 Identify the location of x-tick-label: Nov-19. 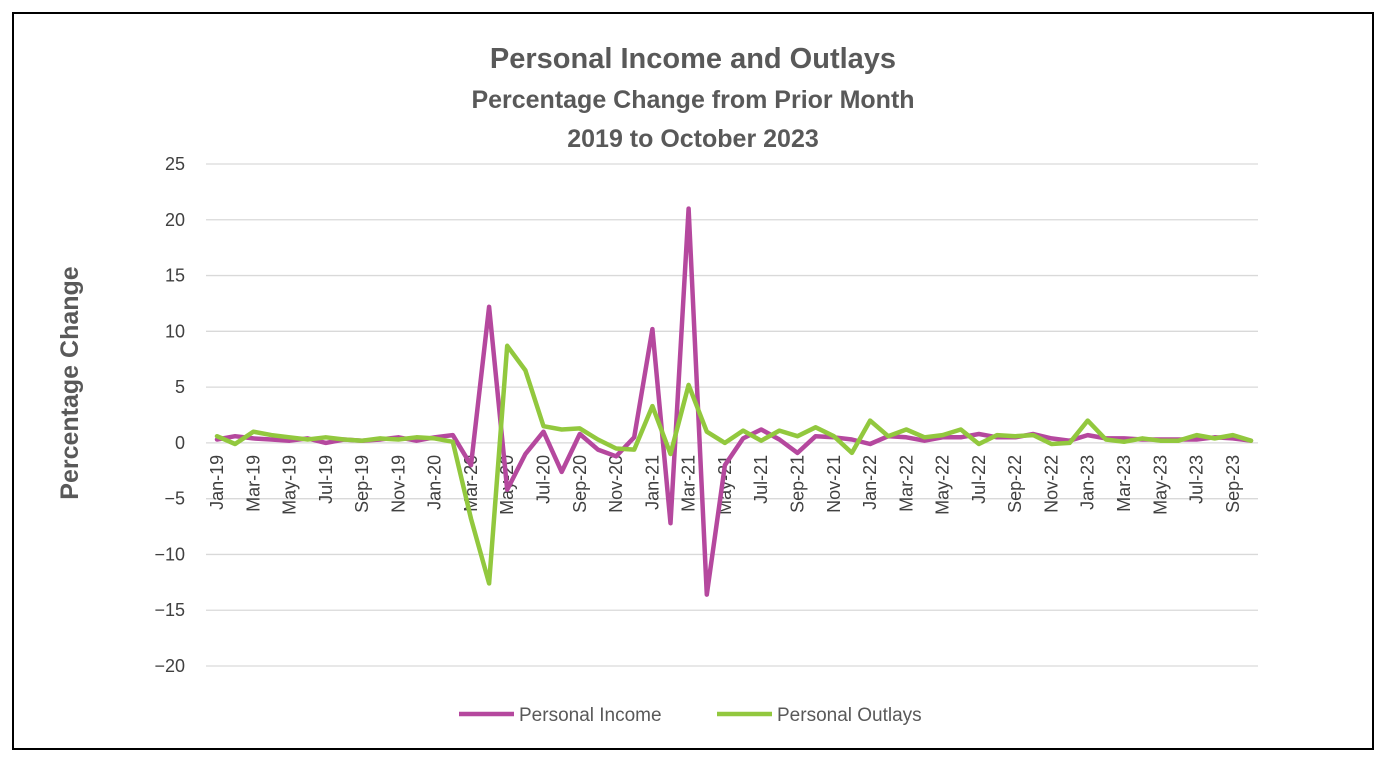
(398, 484).